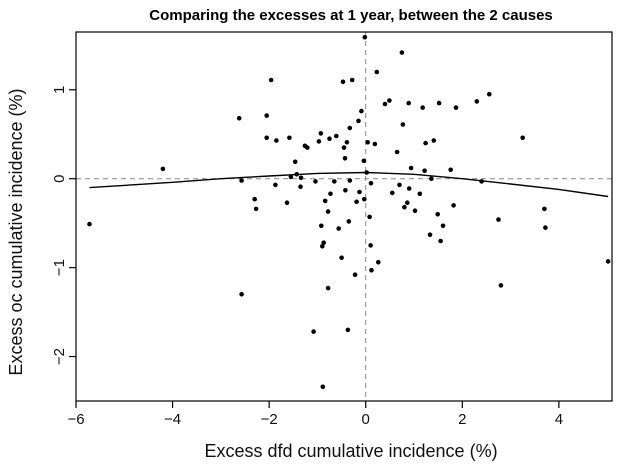  Describe the element at coordinates (172, 419) in the screenshot. I see `x-tick-label: −4` at that location.